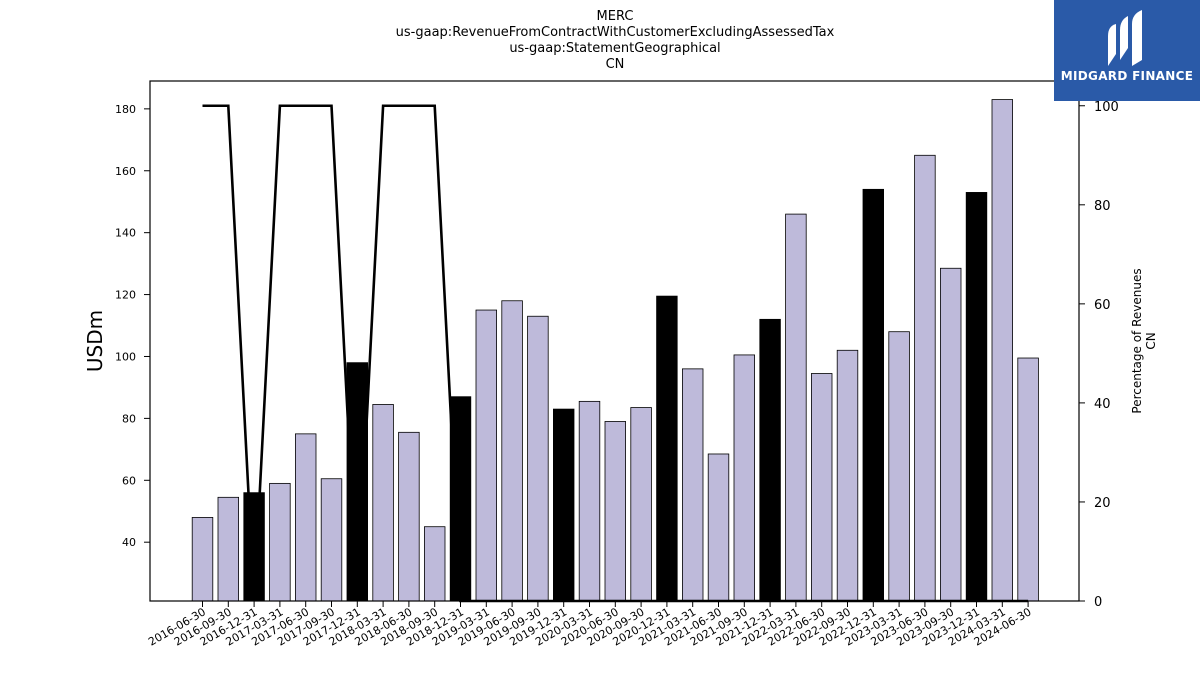  I want to click on chart-title-line-1: MERC, so click(615, 16).